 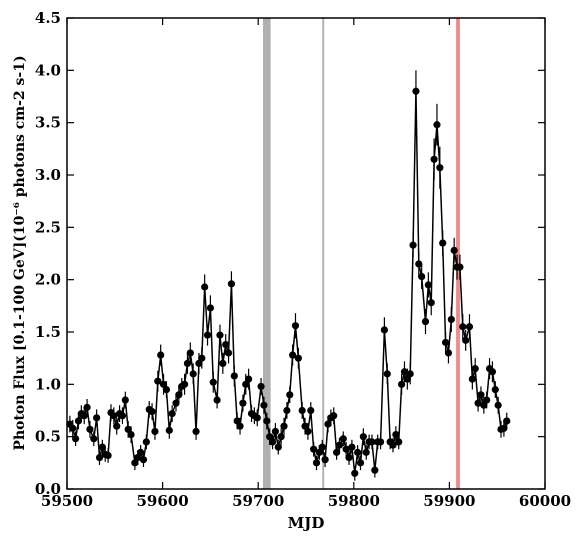 What do you see at coordinates (306, 523) in the screenshot?
I see `x-axis-label: MJD` at bounding box center [306, 523].